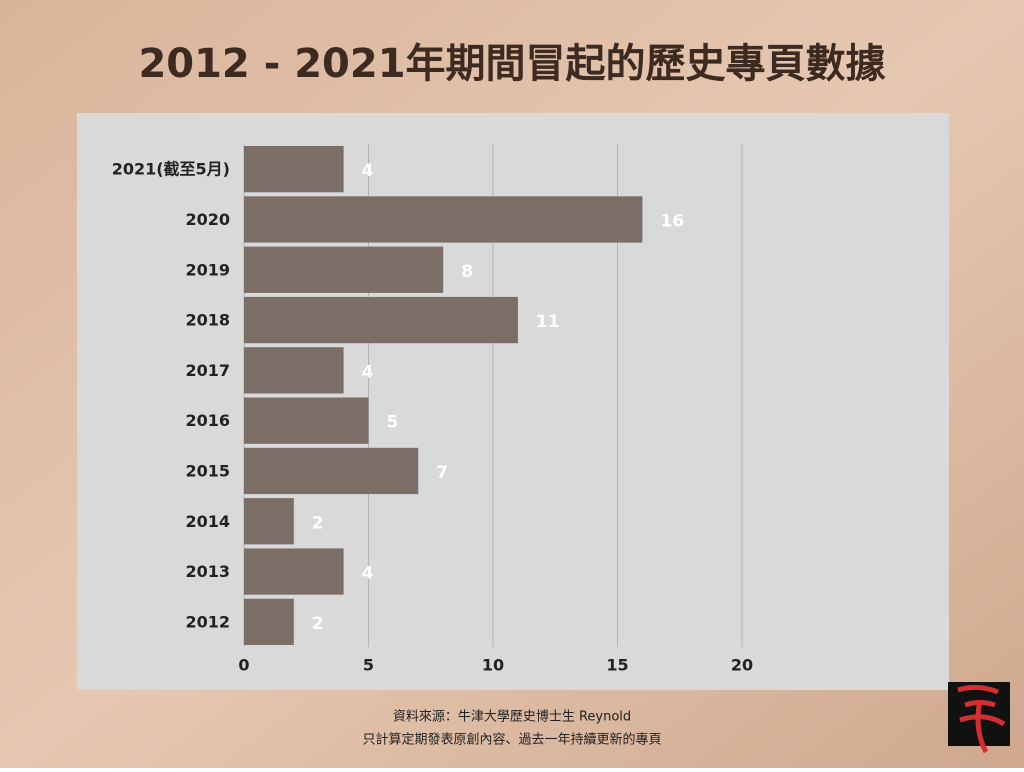  What do you see at coordinates (512, 717) in the screenshot?
I see `footnote: 資料來源：牛津大學歷史博士生 Reynold` at bounding box center [512, 717].